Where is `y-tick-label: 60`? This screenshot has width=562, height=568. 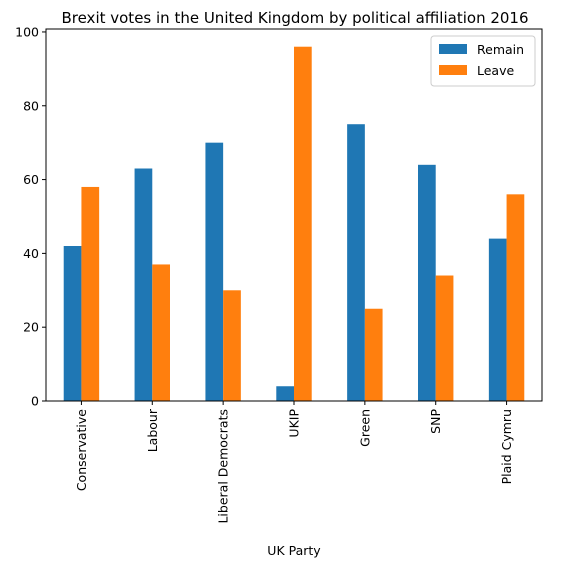
y-tick-label: 60 is located at coordinates (31, 179).